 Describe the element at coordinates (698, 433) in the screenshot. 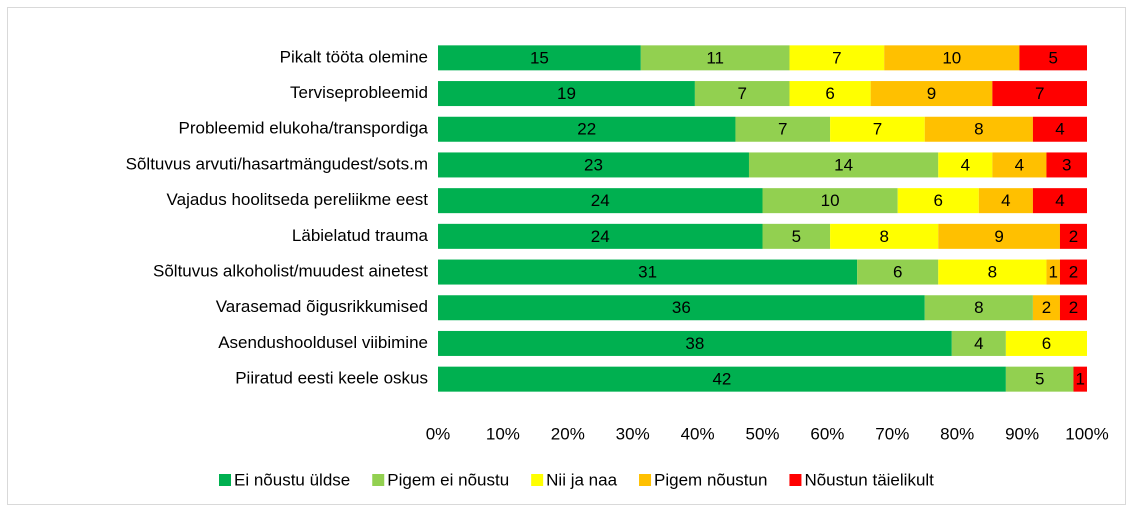

I see `x-tick-label: 40%` at that location.